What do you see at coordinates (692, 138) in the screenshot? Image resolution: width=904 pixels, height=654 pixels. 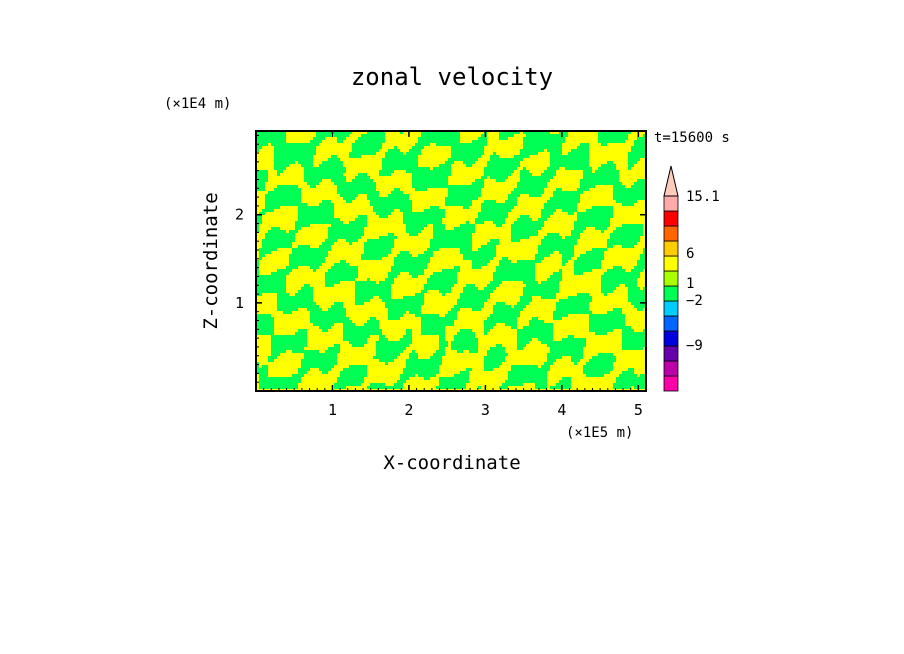 I see `time-label: t=15600 s` at bounding box center [692, 138].